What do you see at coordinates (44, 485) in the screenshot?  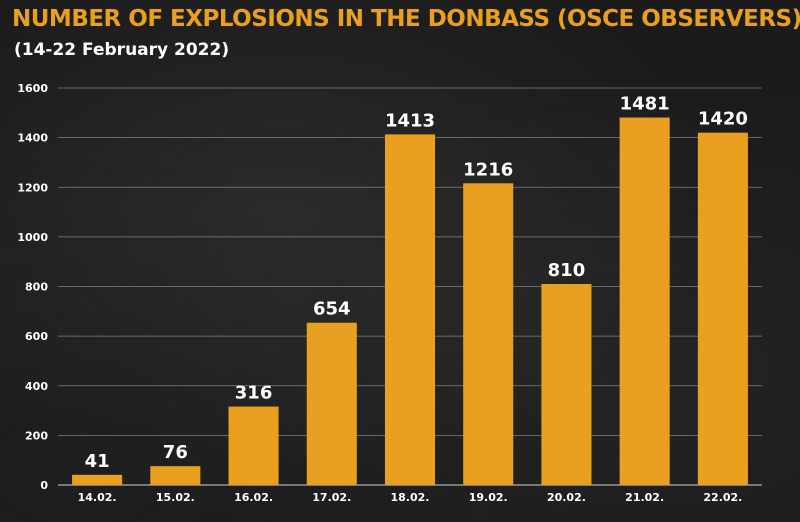 I see `y-tick-label: 0` at bounding box center [44, 485].